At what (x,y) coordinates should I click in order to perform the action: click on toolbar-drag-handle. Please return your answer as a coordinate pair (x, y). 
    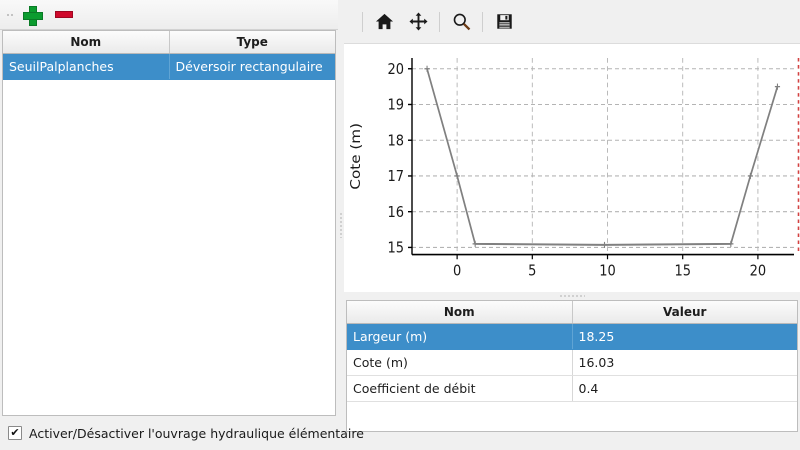
    Looking at the image, I should click on (8, 15).